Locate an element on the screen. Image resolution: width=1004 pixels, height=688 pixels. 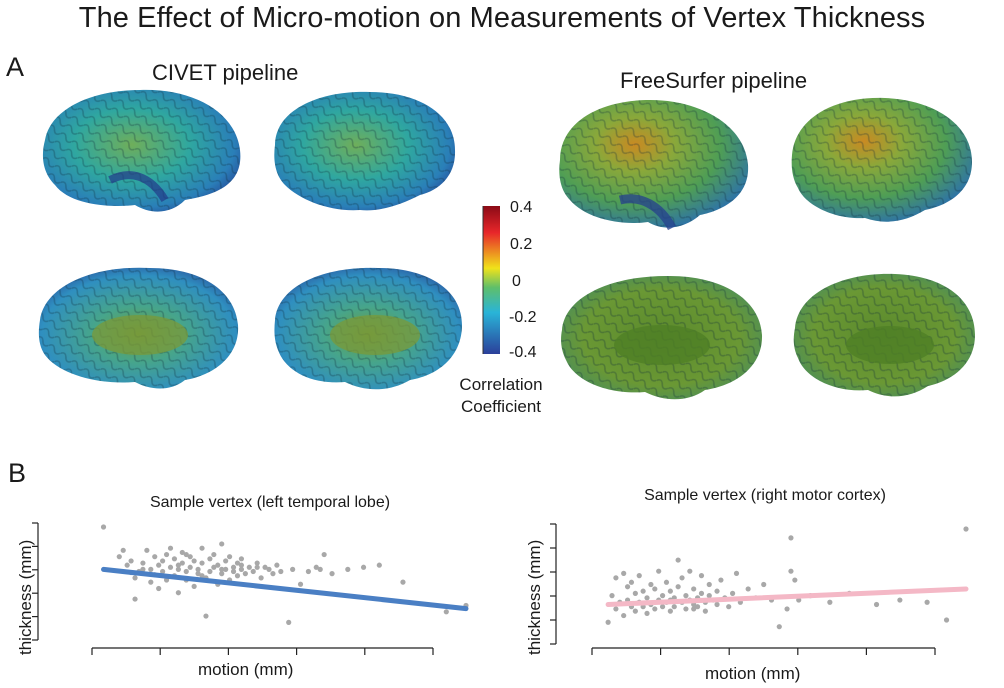
right-fit-line is located at coordinates (787, 596).